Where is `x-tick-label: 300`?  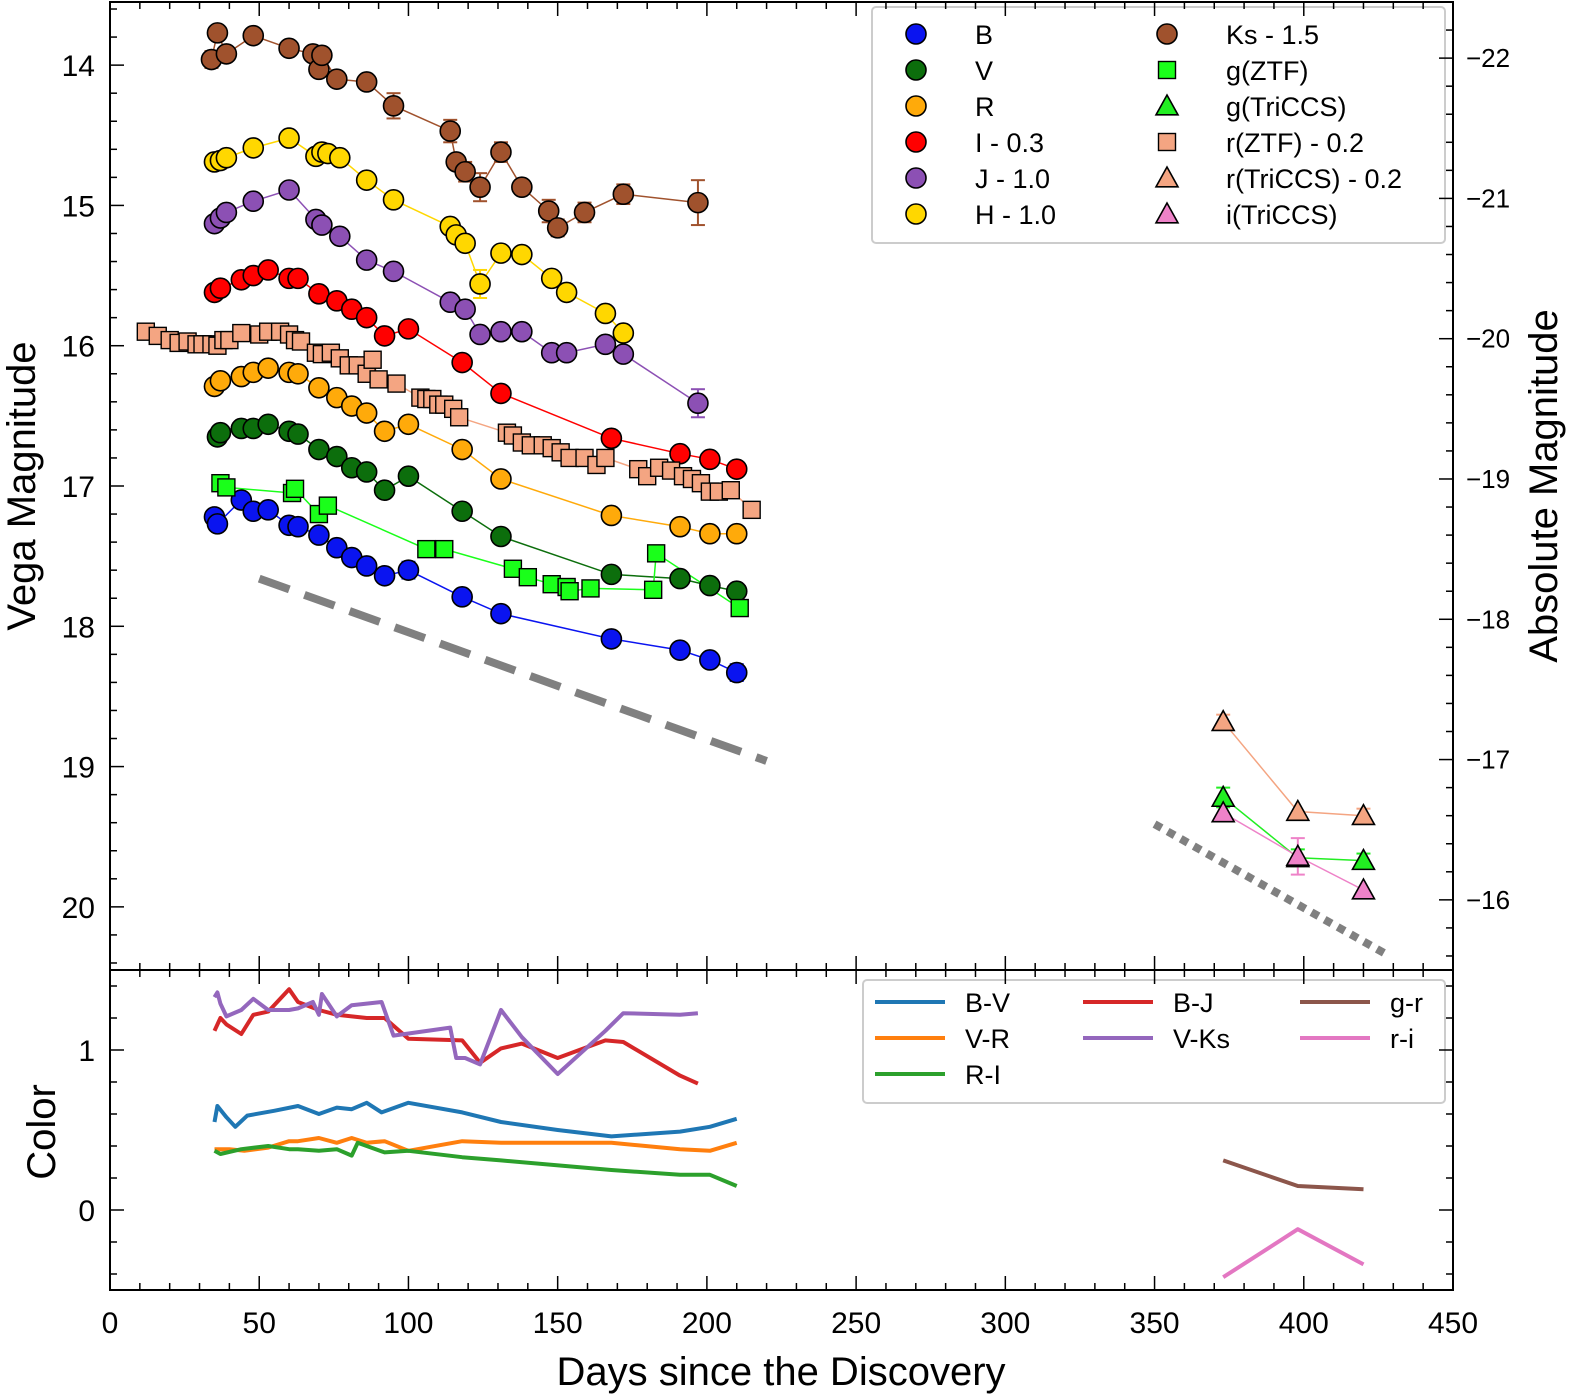
x-tick-label: 300 is located at coordinates (1005, 1323).